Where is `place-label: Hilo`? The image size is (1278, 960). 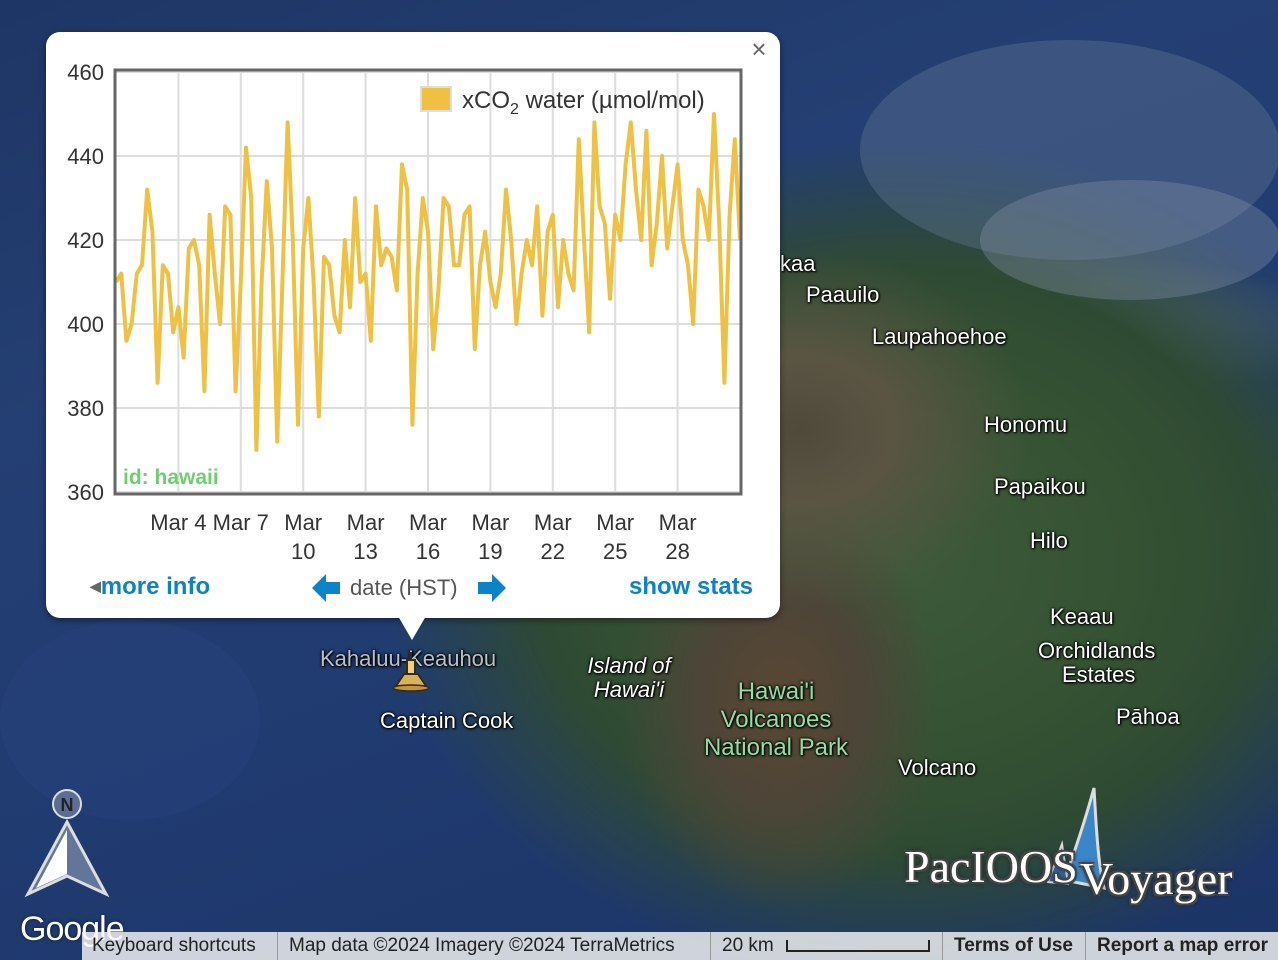
place-label: Hilo is located at coordinates (1049, 540).